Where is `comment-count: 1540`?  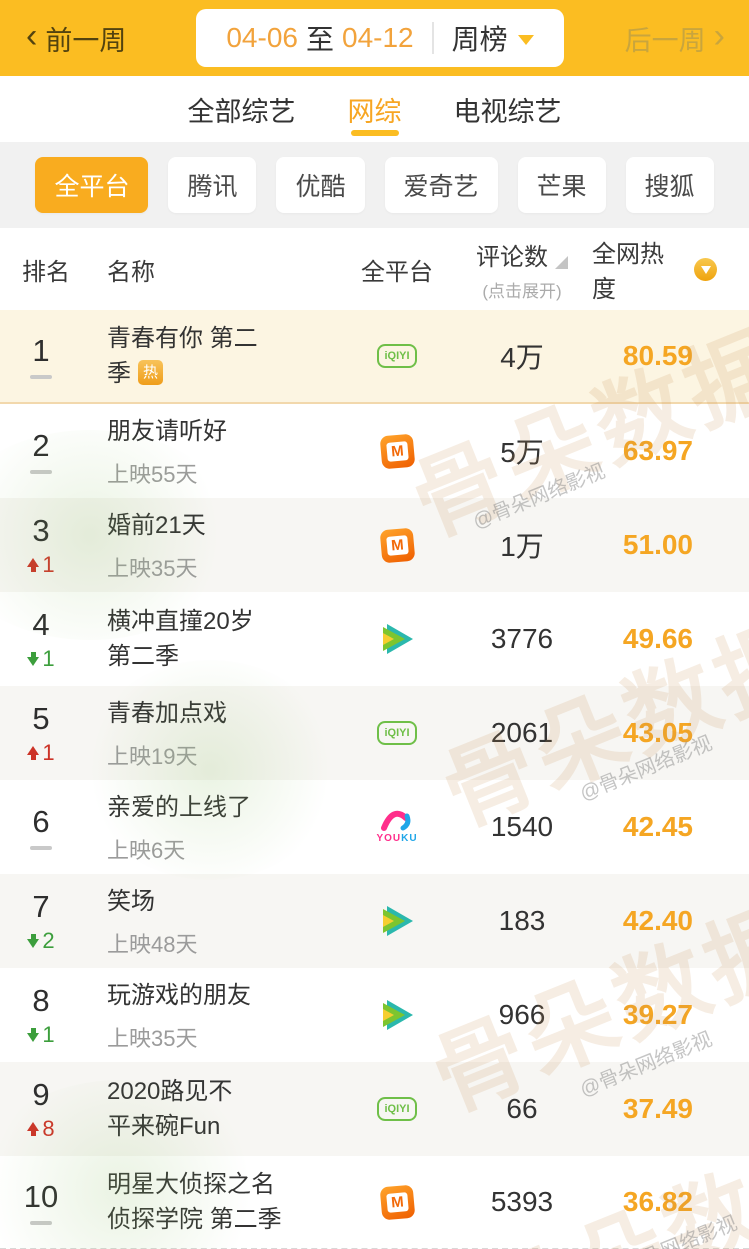 comment-count: 1540 is located at coordinates (522, 826).